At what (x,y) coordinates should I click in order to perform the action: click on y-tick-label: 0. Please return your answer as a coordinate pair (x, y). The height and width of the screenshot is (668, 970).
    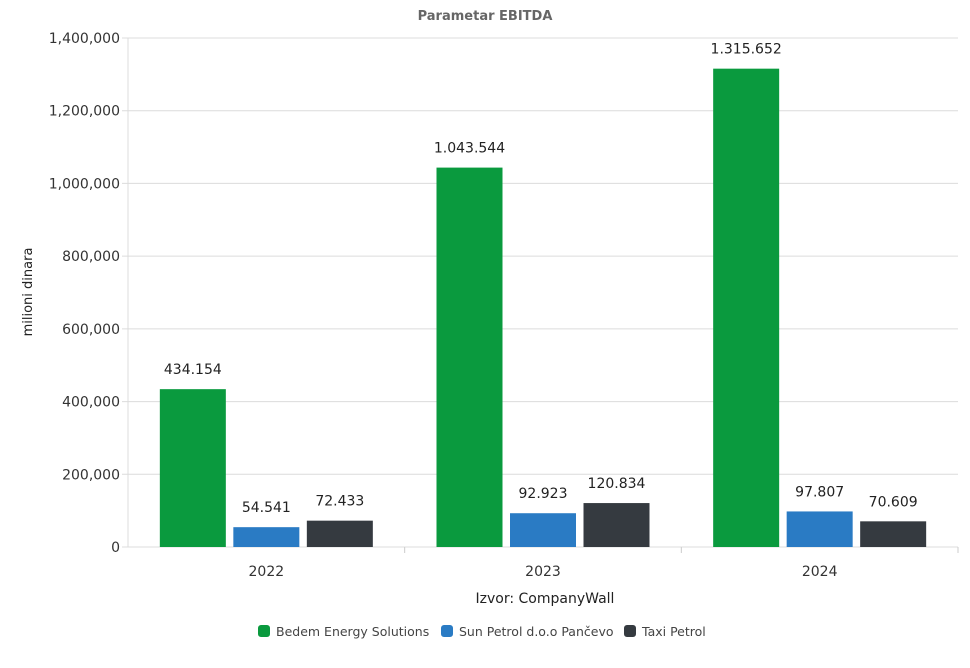
    Looking at the image, I should click on (115, 548).